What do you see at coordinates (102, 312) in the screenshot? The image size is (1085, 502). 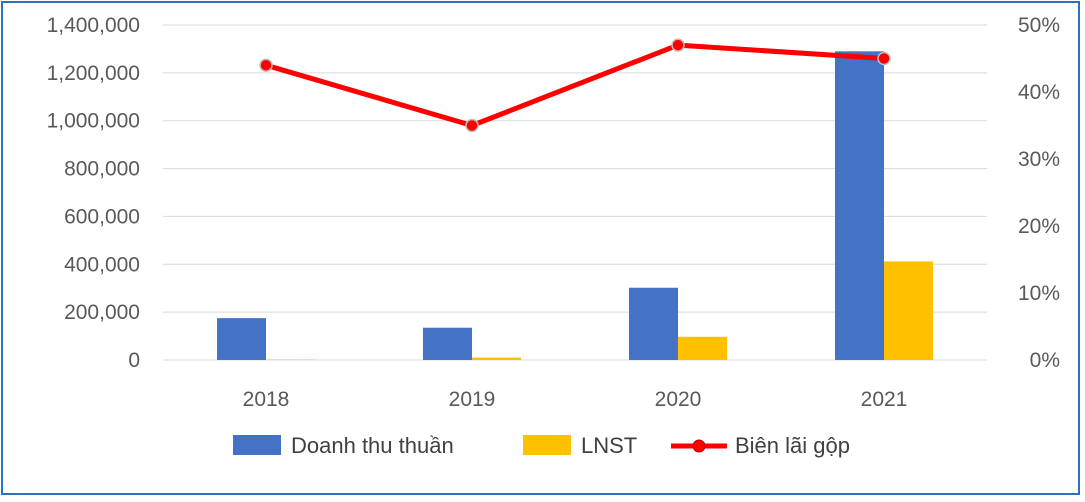 I see `y-tick-label: 200,000` at bounding box center [102, 312].